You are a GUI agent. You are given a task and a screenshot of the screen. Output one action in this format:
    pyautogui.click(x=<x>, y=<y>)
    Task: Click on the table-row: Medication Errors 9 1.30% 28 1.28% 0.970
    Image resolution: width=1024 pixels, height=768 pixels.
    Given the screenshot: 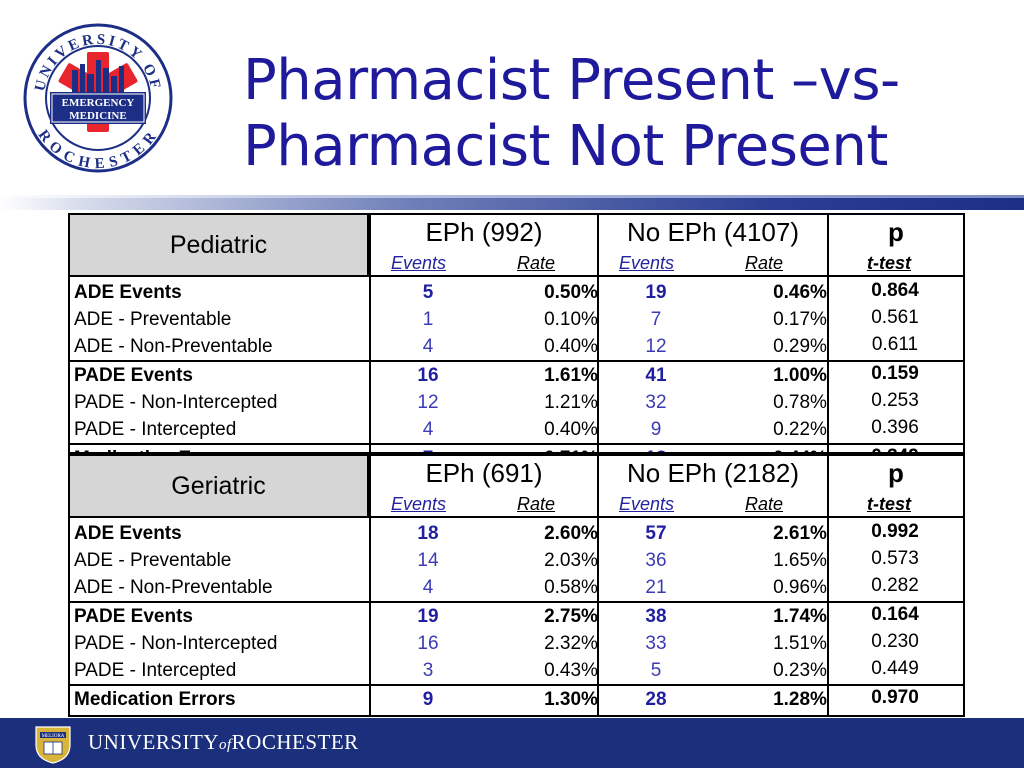 What is the action you would take?
    pyautogui.click(x=516, y=699)
    